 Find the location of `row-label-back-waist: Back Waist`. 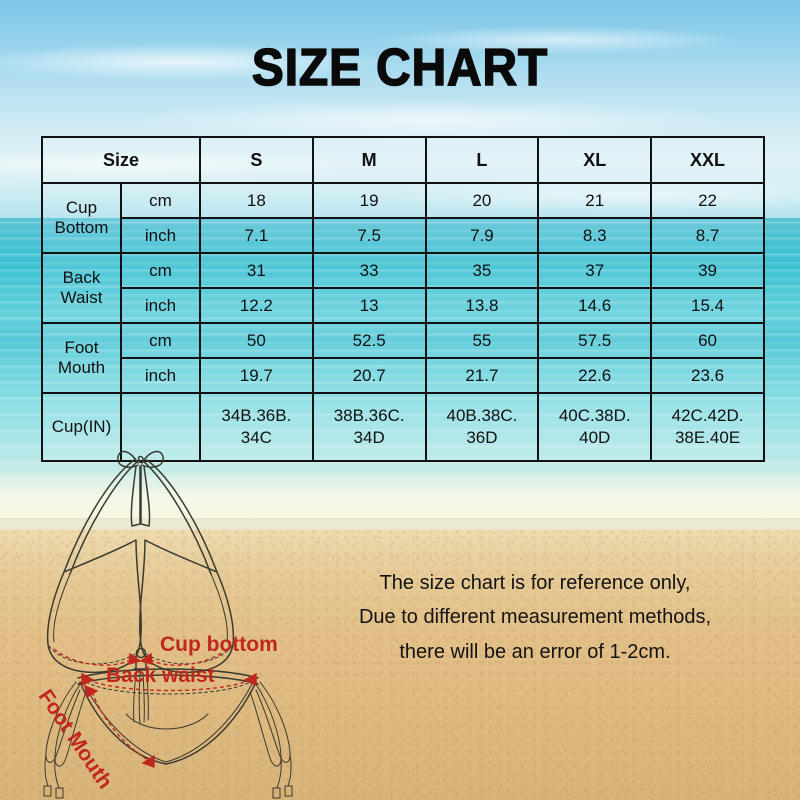

row-label-back-waist: Back Waist is located at coordinates (81, 288).